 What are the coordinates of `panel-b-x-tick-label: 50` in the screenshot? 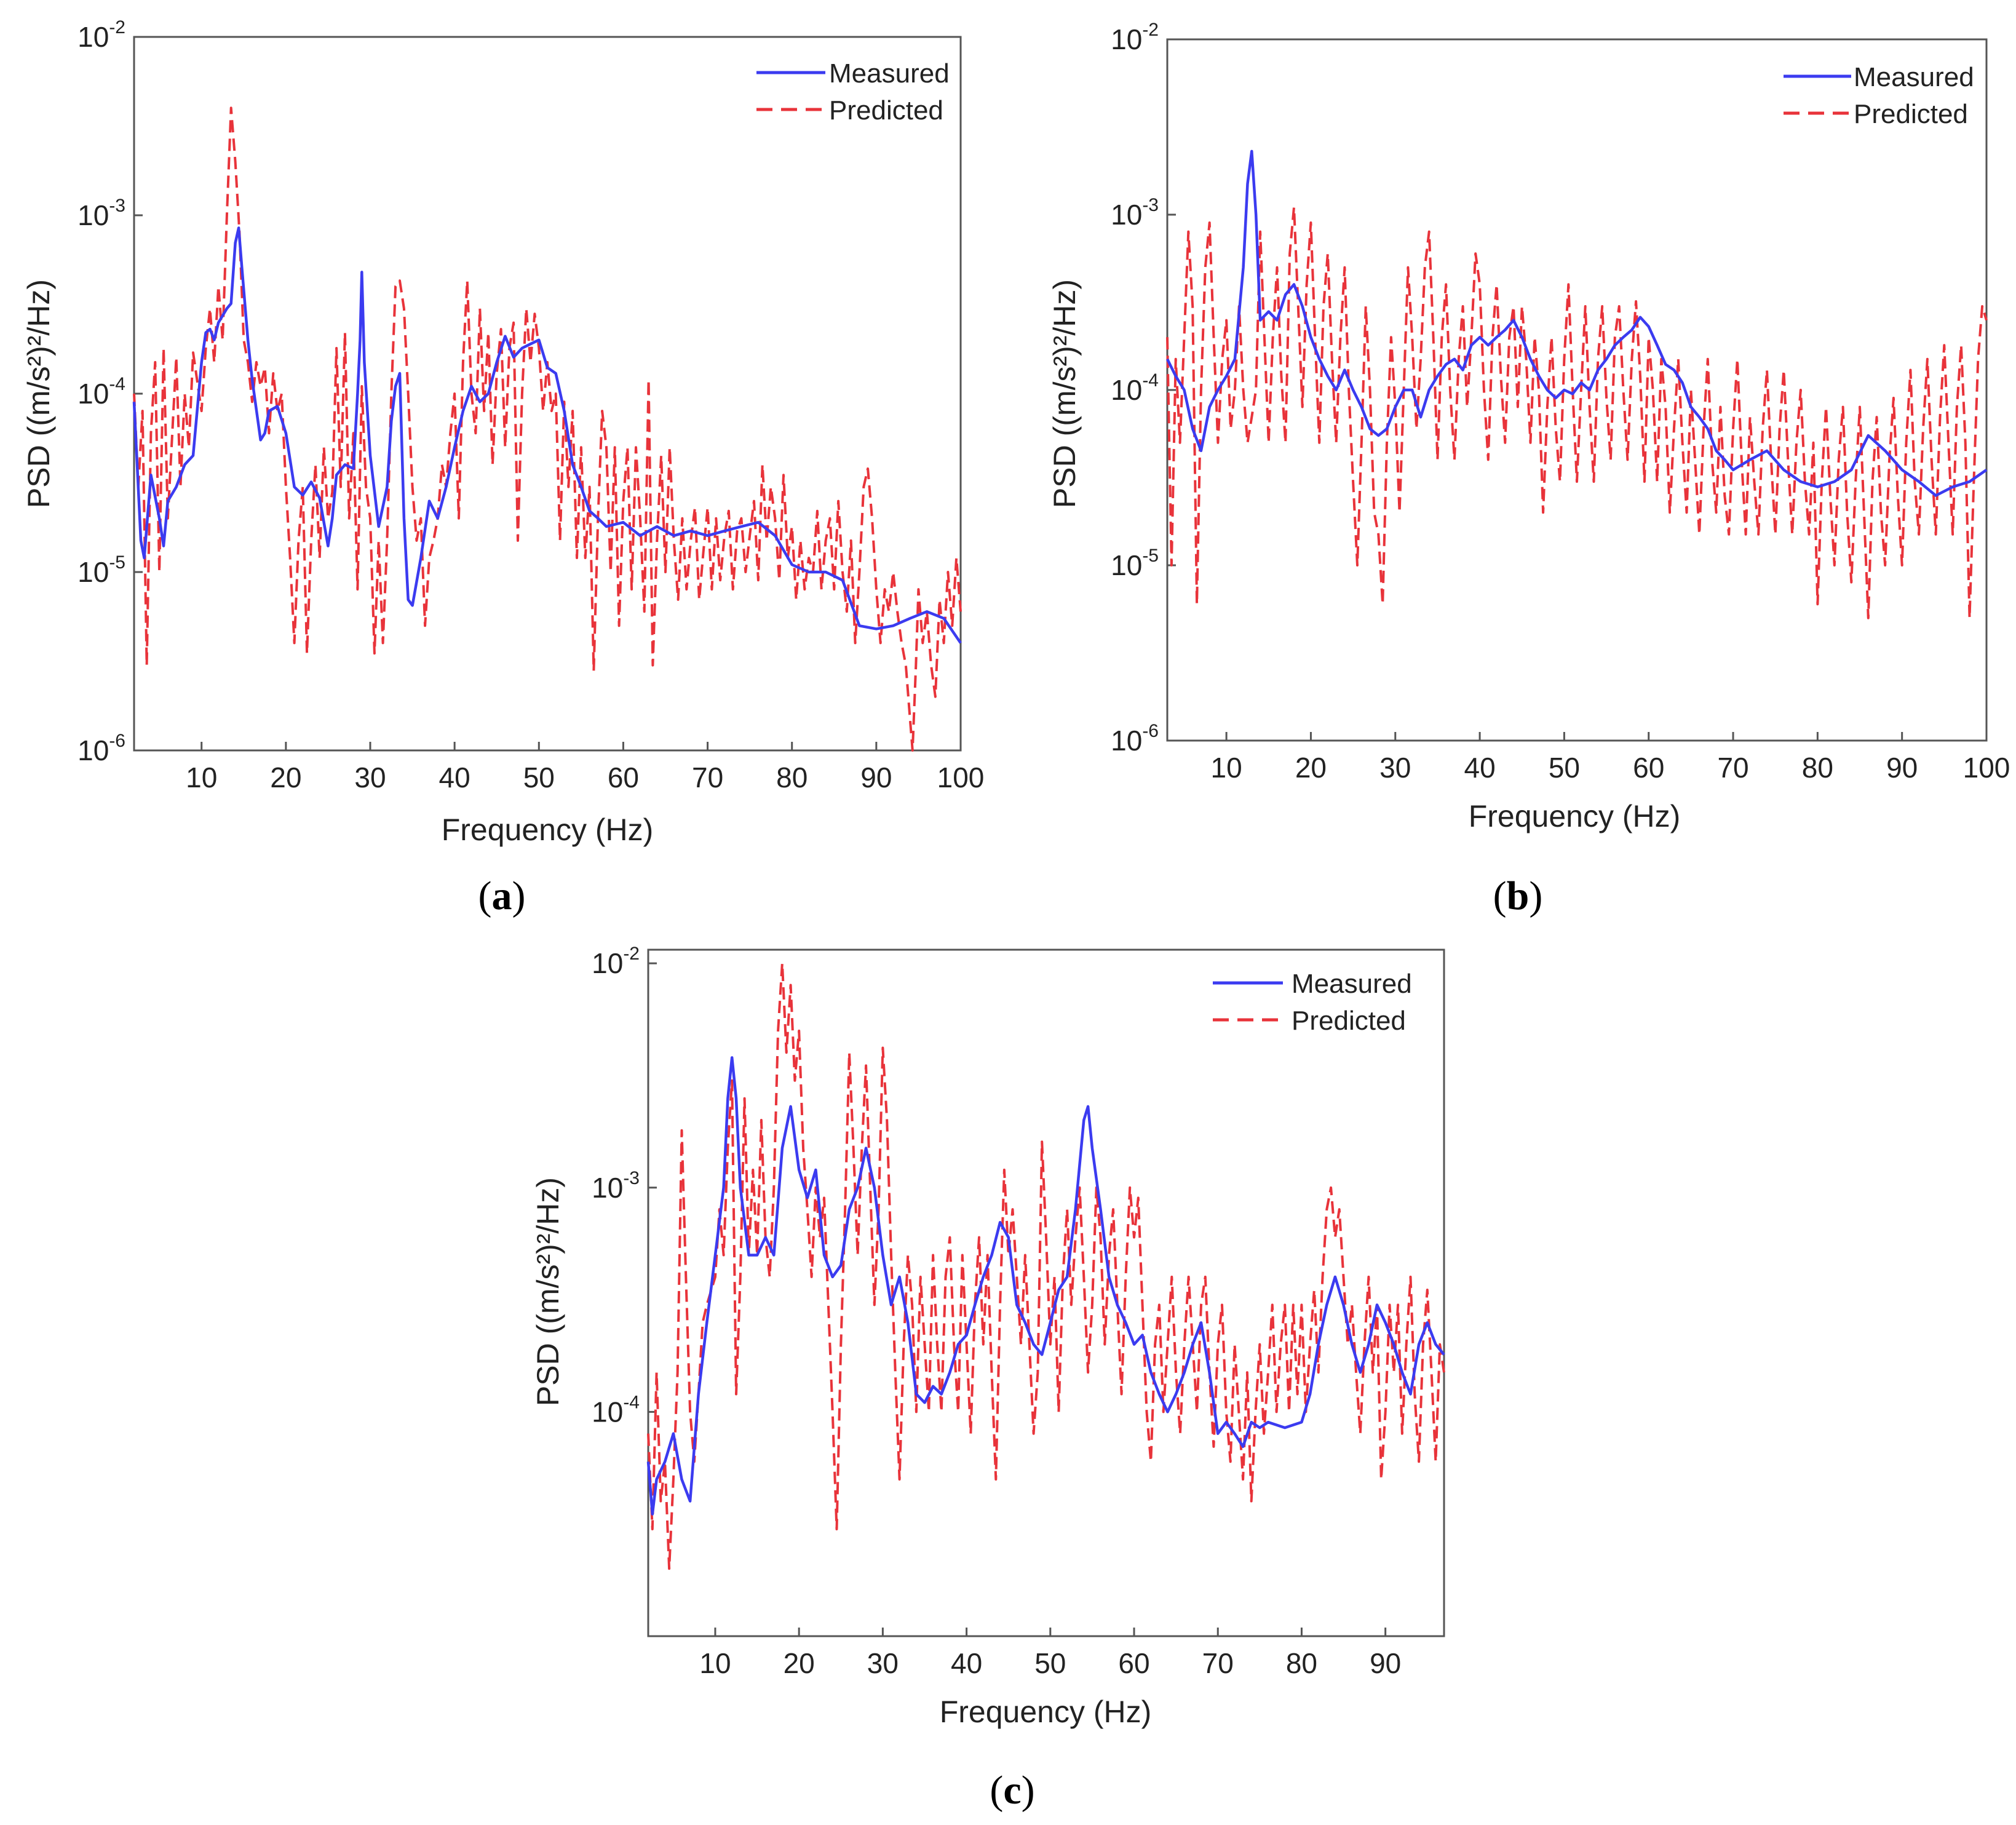 It's located at (1565, 768).